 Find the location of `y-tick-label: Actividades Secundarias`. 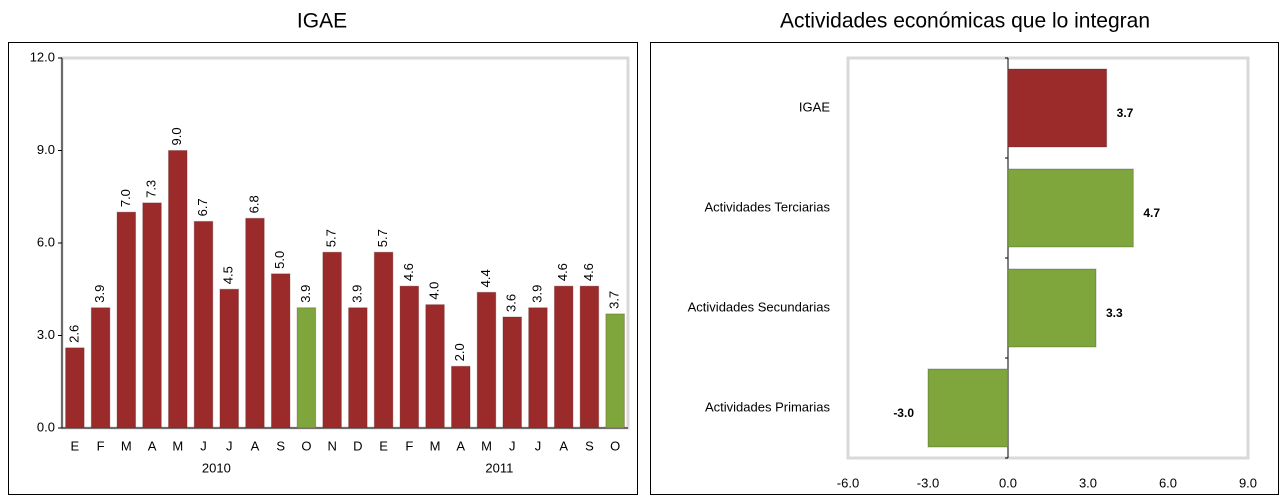

y-tick-label: Actividades Secundarias is located at coordinates (759, 306).